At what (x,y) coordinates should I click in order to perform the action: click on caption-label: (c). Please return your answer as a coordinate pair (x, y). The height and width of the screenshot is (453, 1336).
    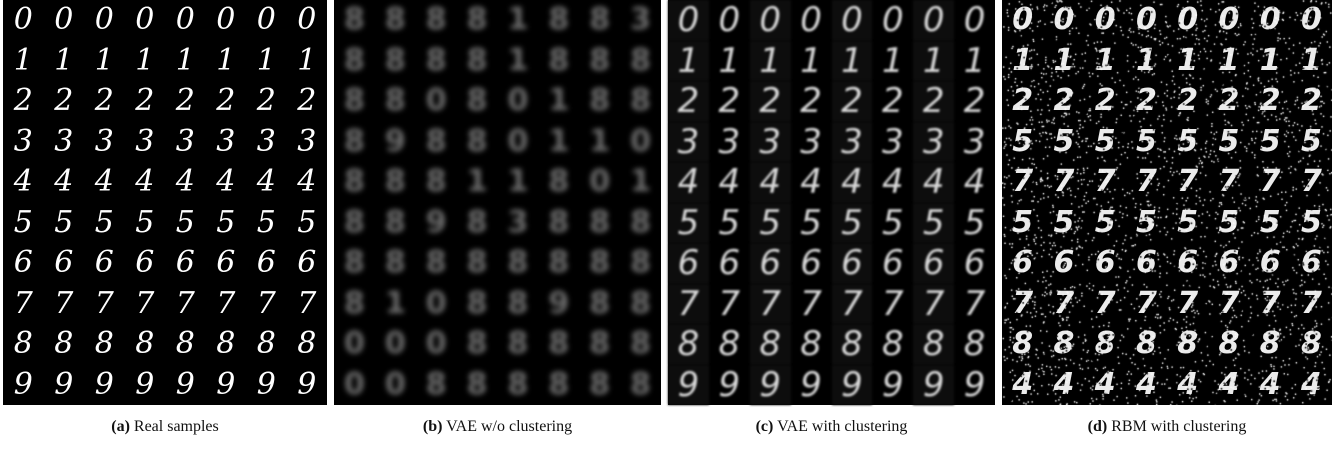
    Looking at the image, I should click on (764, 426).